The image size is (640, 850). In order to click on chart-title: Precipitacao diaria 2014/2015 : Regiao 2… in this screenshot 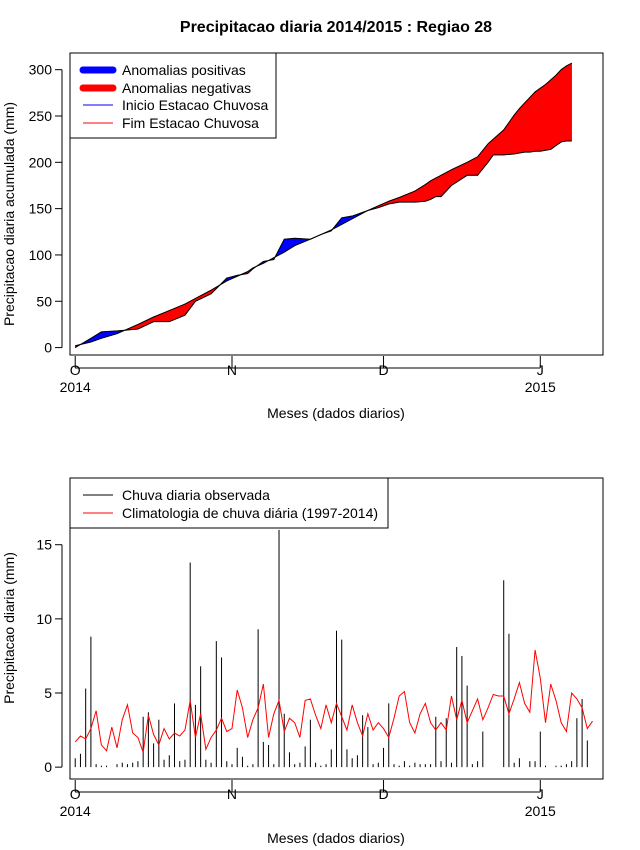, I will do `click(336, 27)`.